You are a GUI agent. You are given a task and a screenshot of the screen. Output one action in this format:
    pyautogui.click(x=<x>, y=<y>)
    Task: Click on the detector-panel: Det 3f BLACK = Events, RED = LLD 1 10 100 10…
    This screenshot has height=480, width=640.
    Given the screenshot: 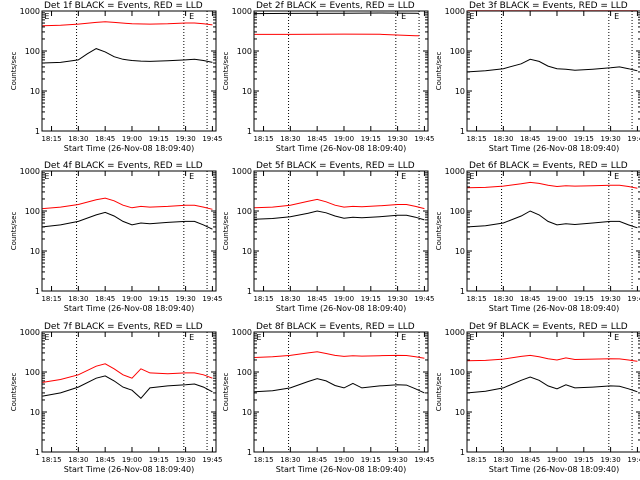 What is the action you would take?
    pyautogui.click(x=537, y=77)
    